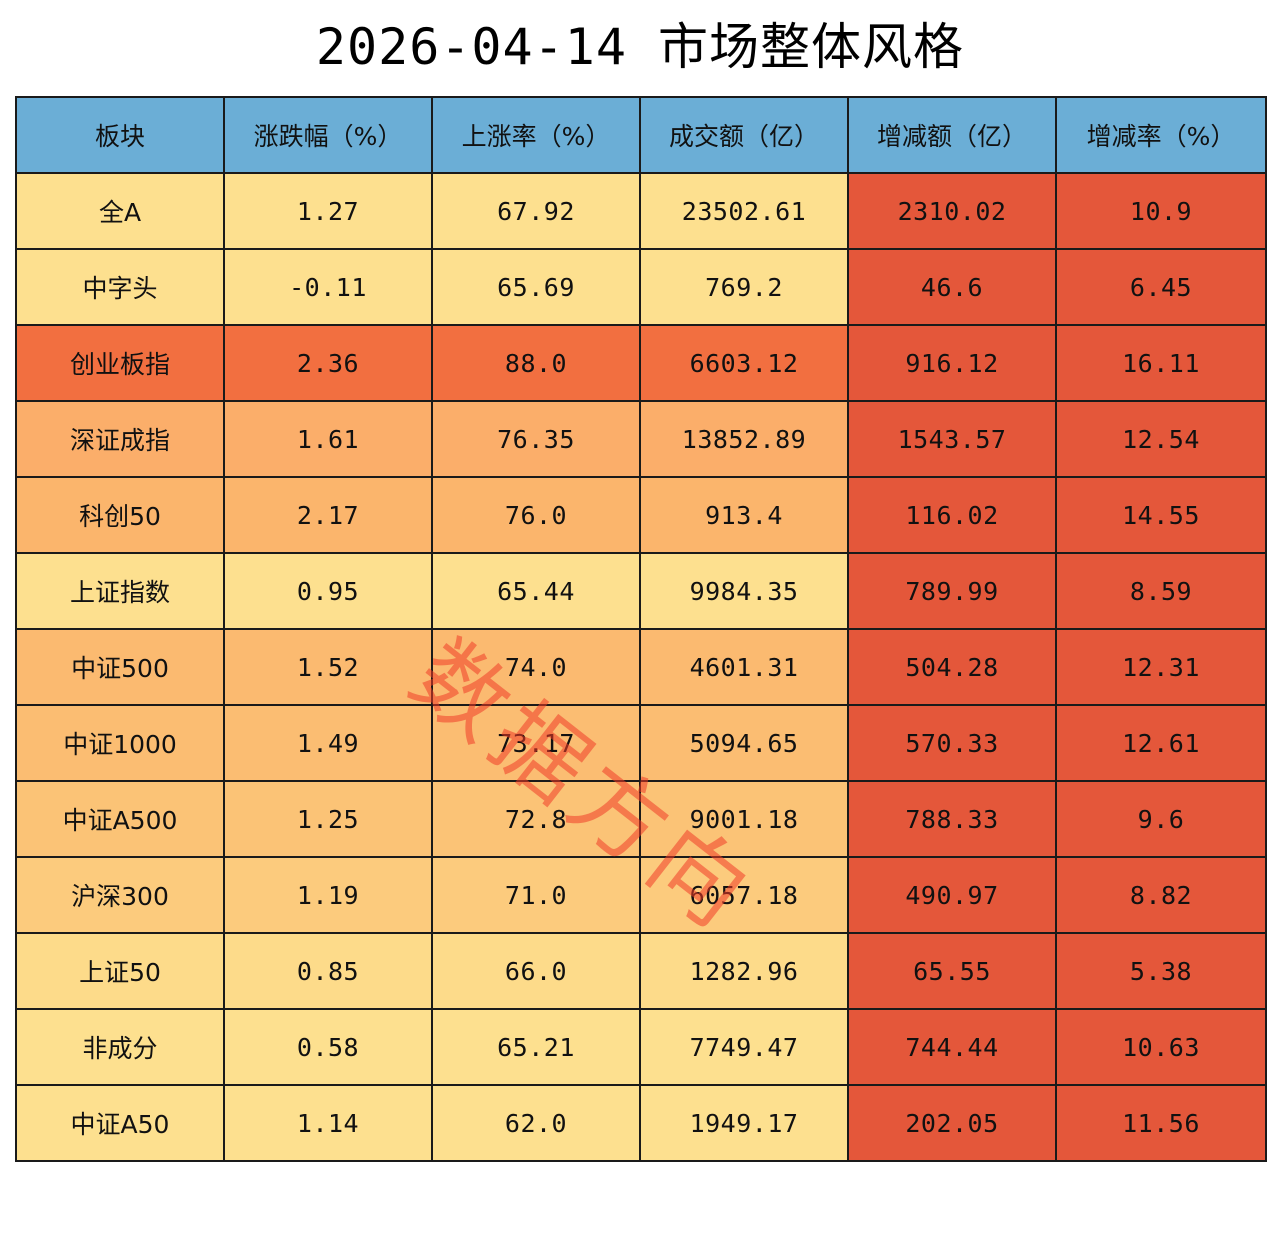 The image size is (1280, 1260). I want to click on sector-cell: 中证500, so click(120, 667).